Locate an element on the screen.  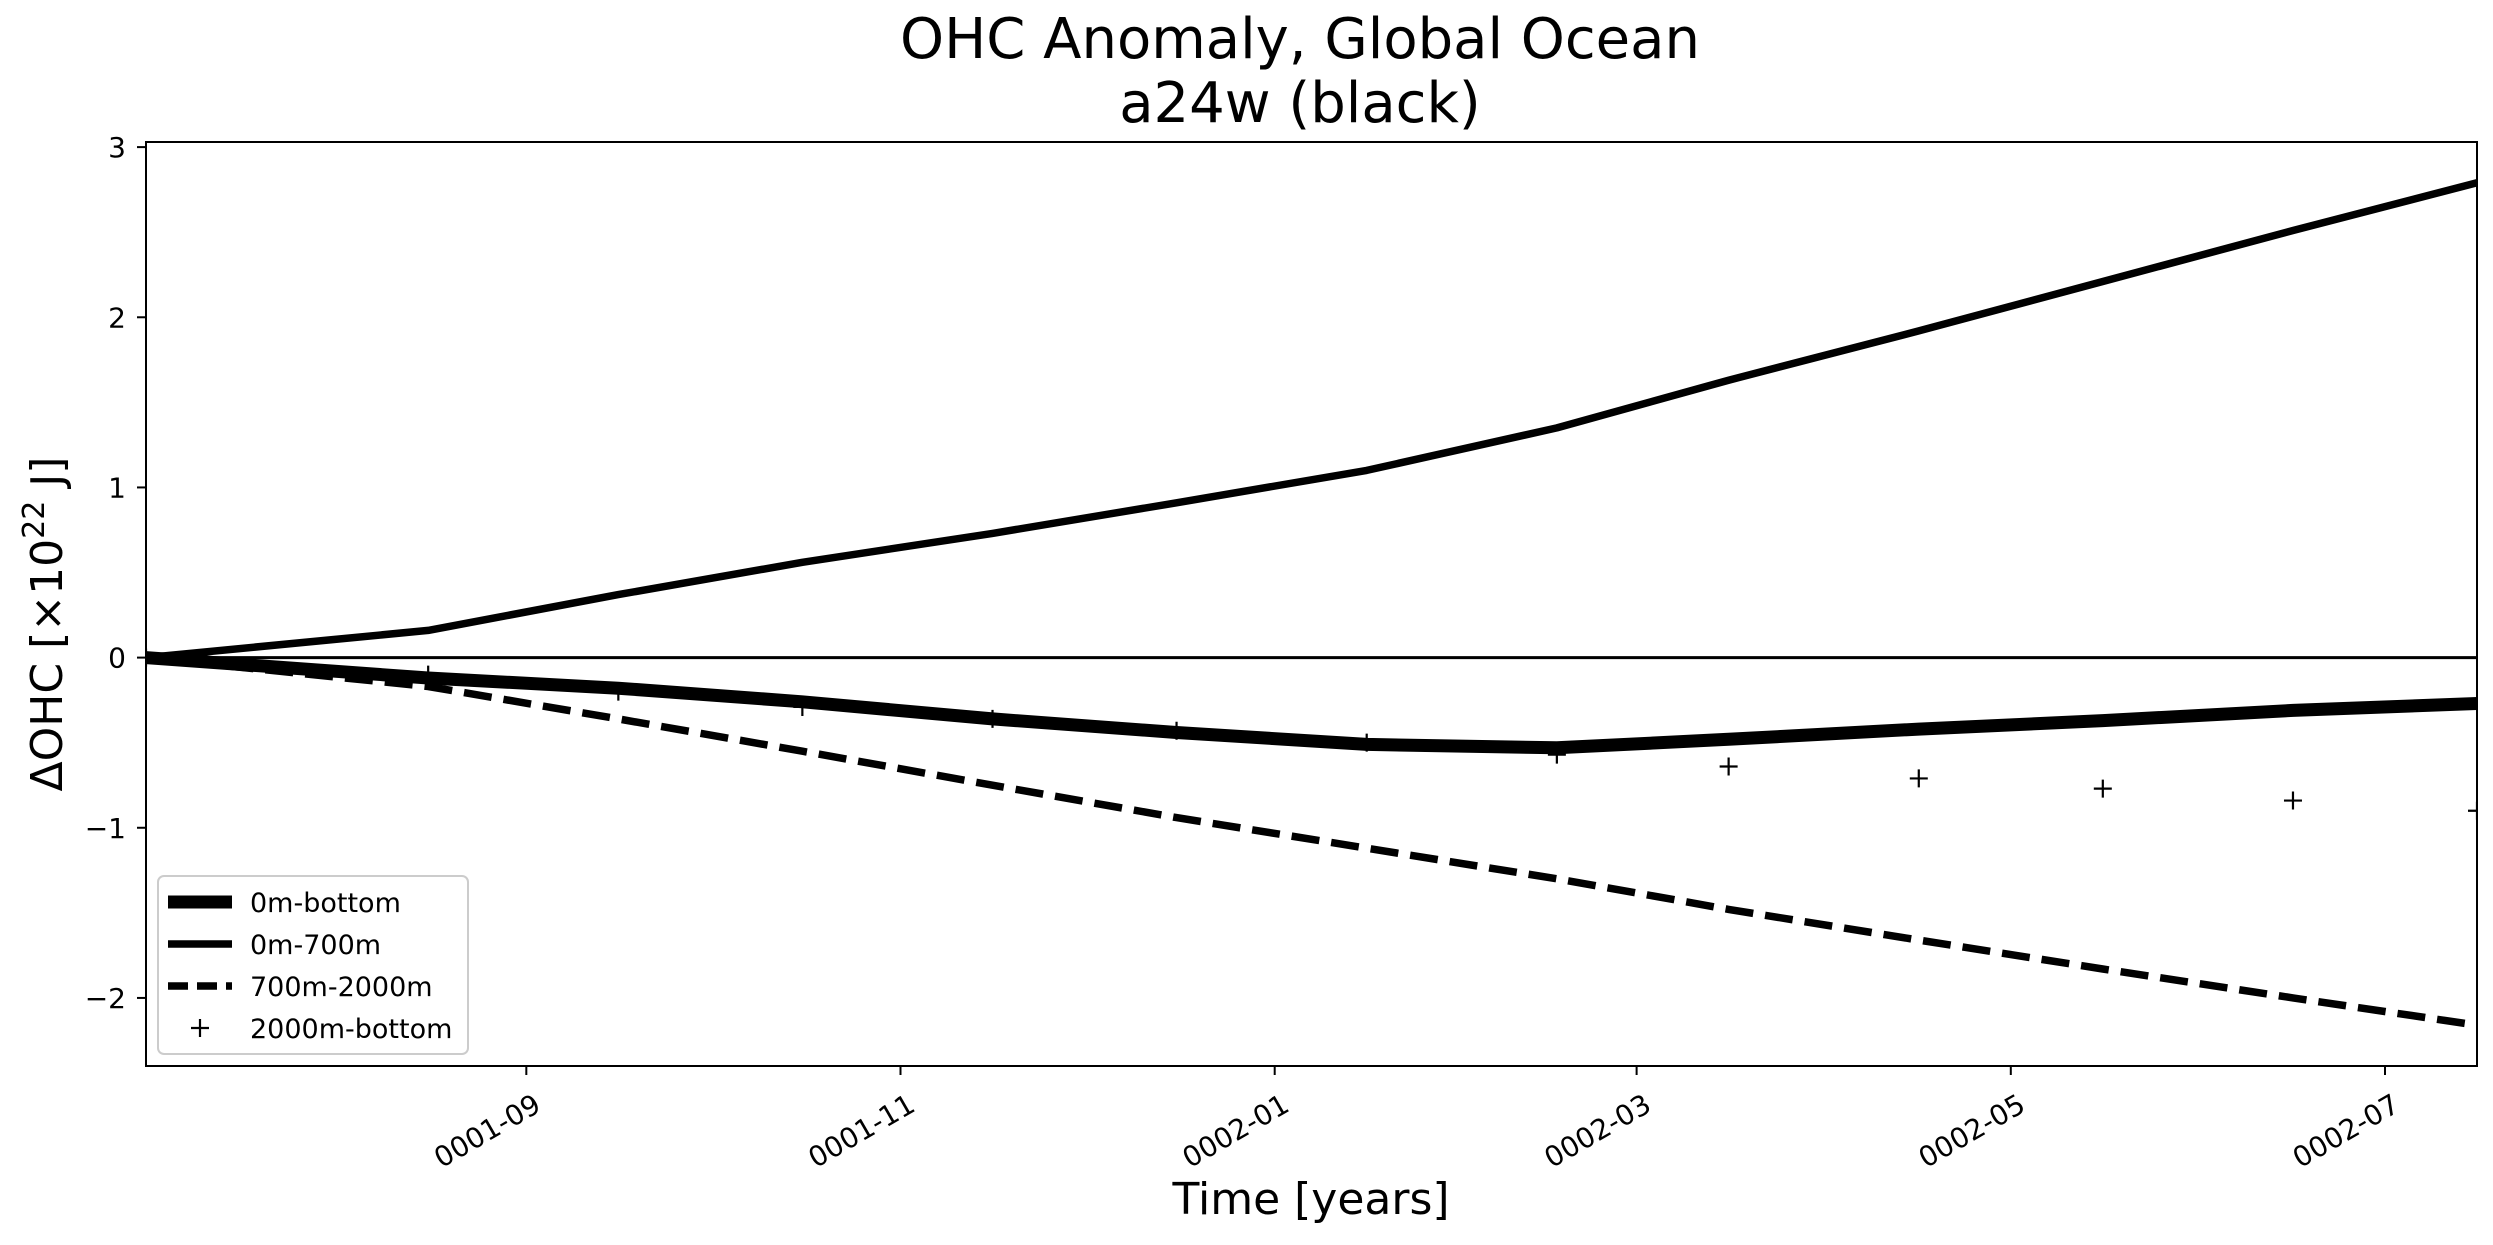
legend-label-2000m-bottom: 2000m-bottom is located at coordinates (351, 1029).